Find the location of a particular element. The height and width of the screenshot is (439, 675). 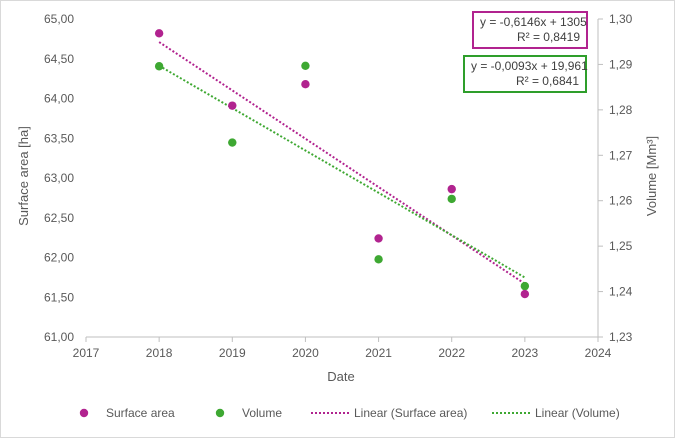

legend-label: Surface area is located at coordinates (140, 413).